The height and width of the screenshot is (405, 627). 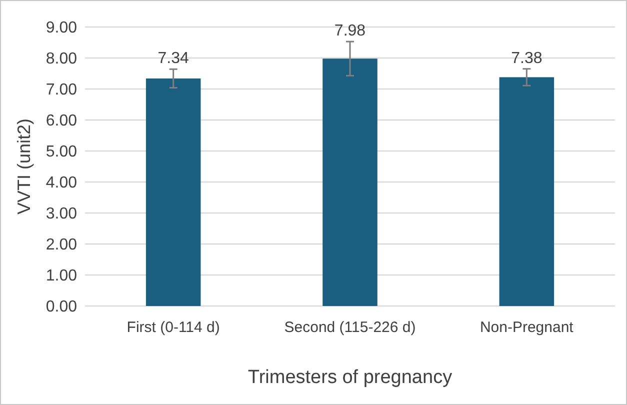 What do you see at coordinates (62, 28) in the screenshot?
I see `y-tick-label: 9.00` at bounding box center [62, 28].